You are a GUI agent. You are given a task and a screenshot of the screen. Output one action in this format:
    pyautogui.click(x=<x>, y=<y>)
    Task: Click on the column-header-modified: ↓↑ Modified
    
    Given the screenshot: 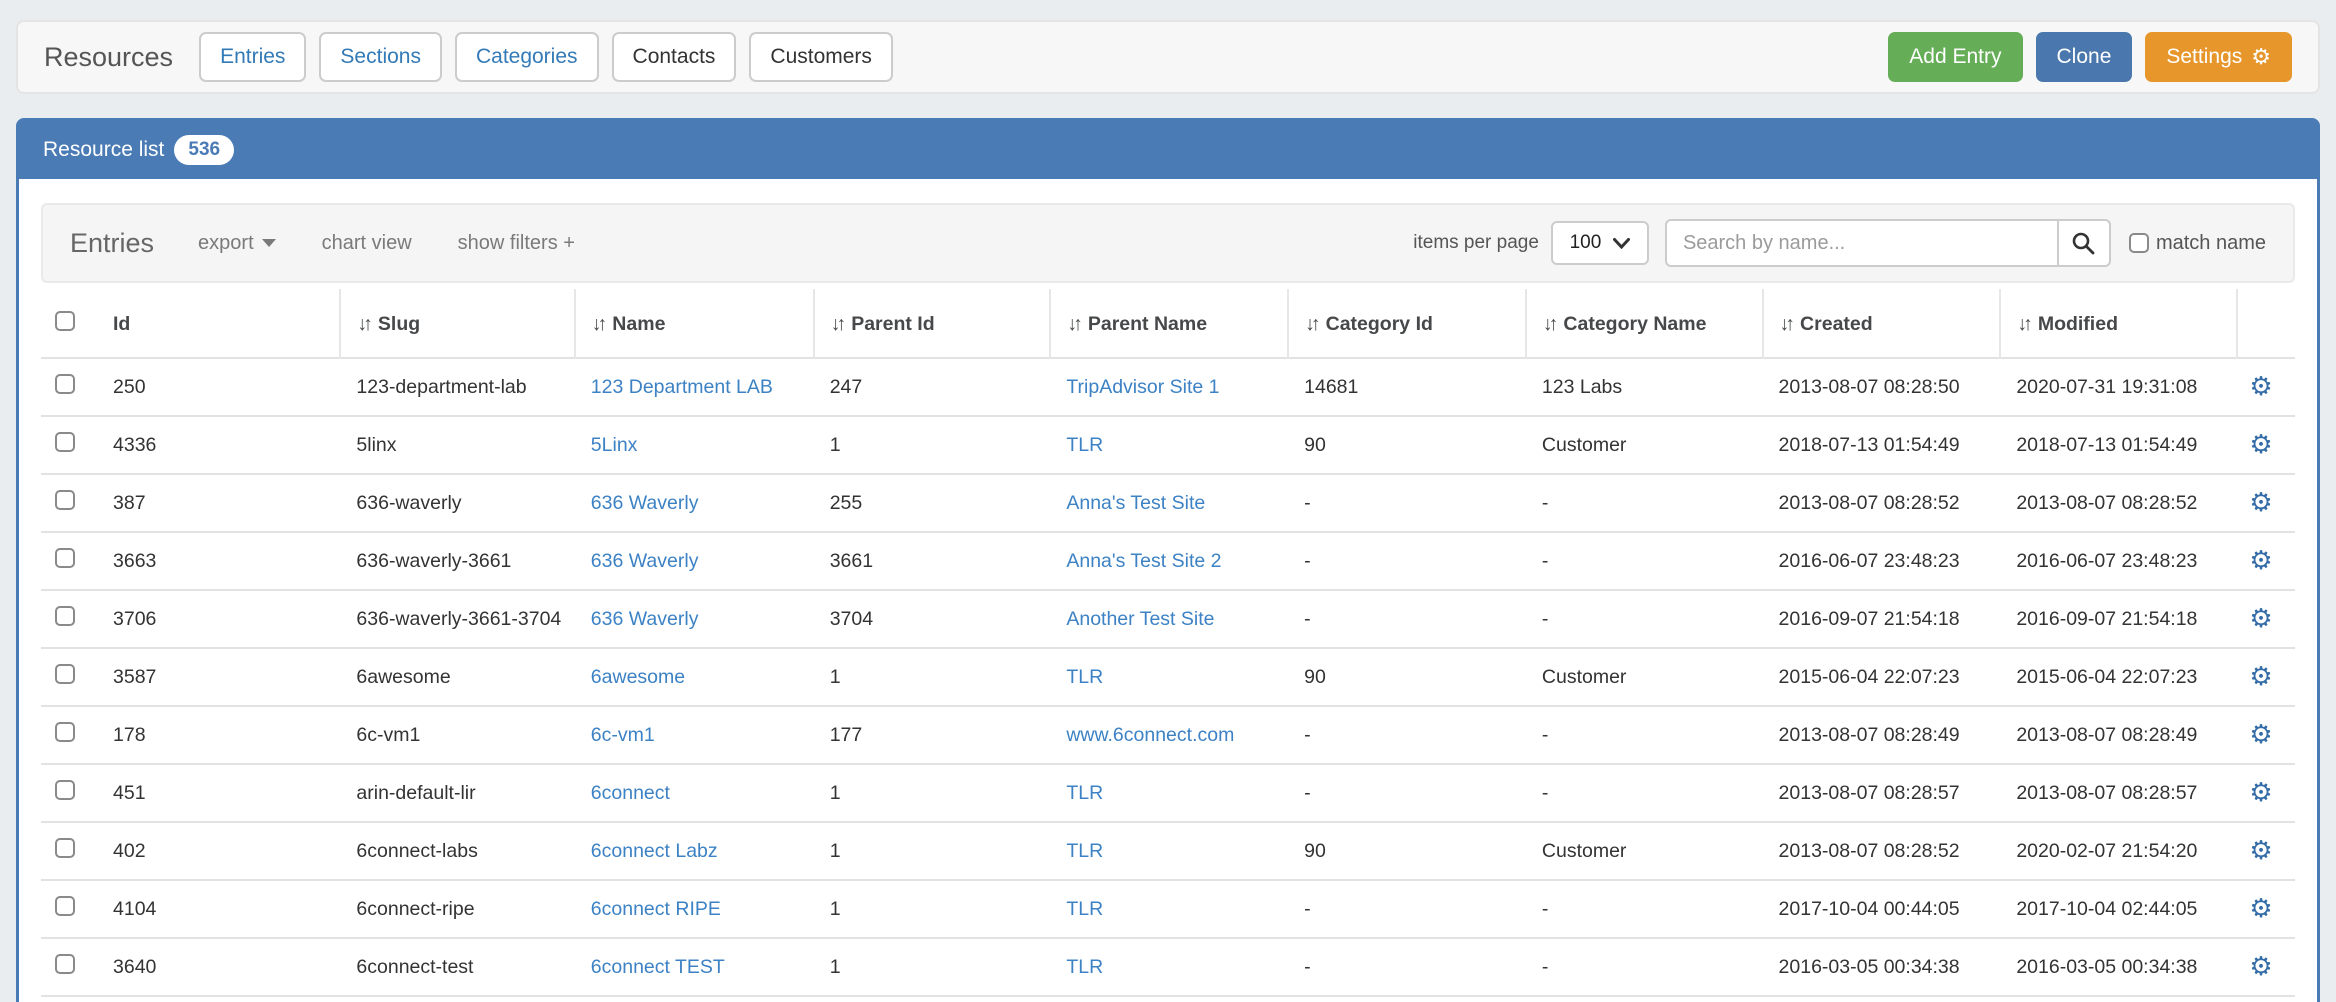 What is the action you would take?
    pyautogui.click(x=2118, y=323)
    